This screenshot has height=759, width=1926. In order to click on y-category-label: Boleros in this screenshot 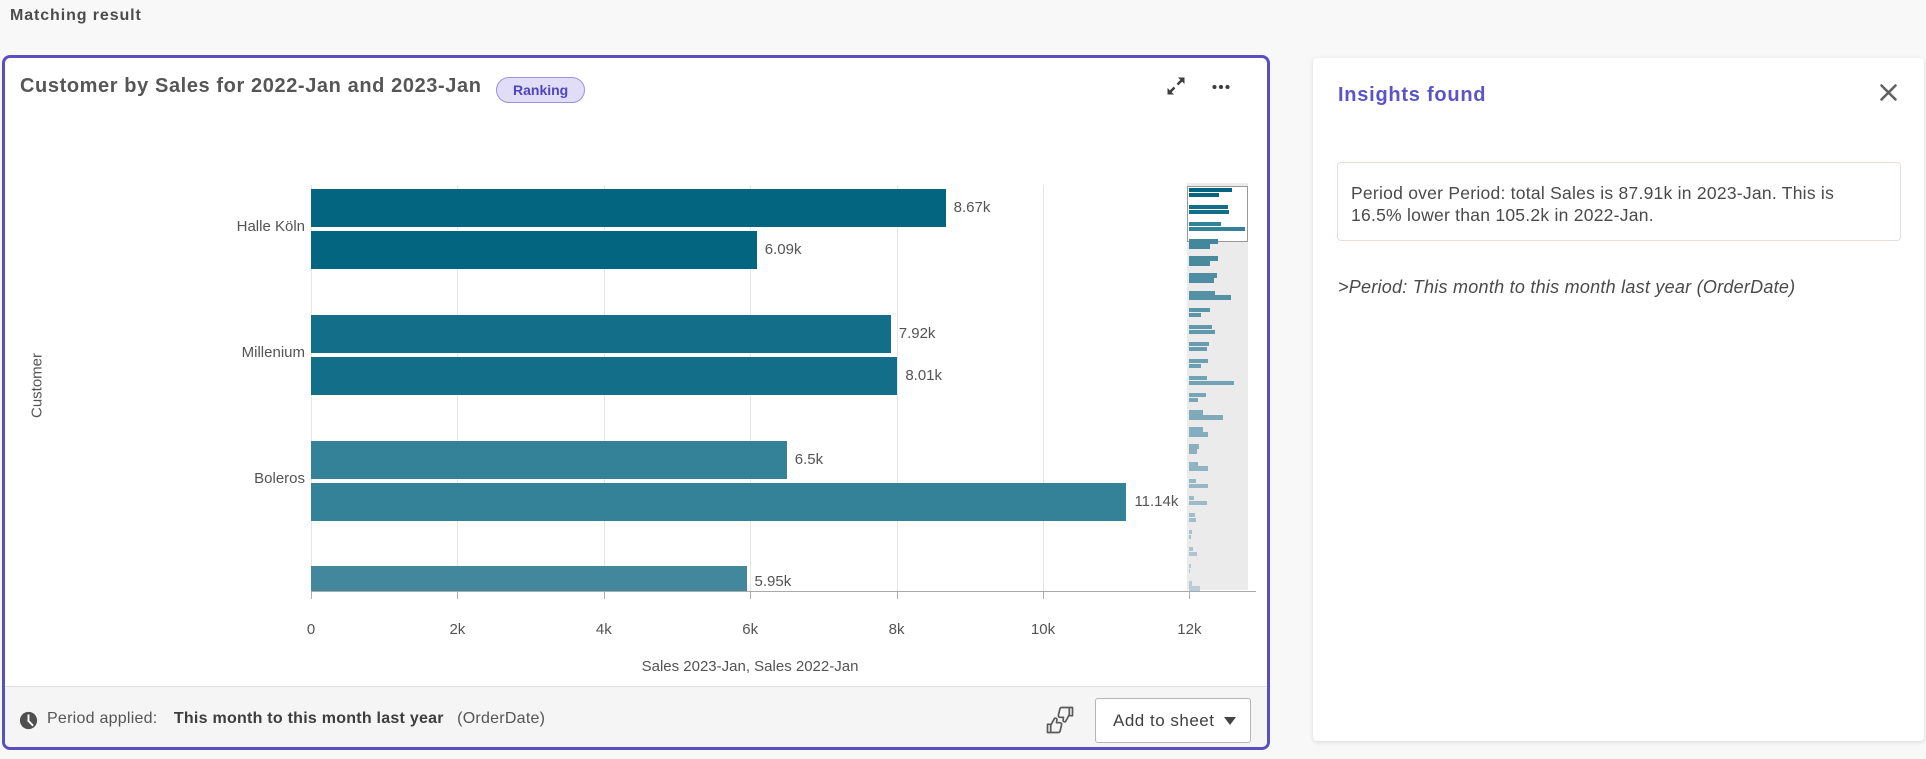, I will do `click(279, 478)`.